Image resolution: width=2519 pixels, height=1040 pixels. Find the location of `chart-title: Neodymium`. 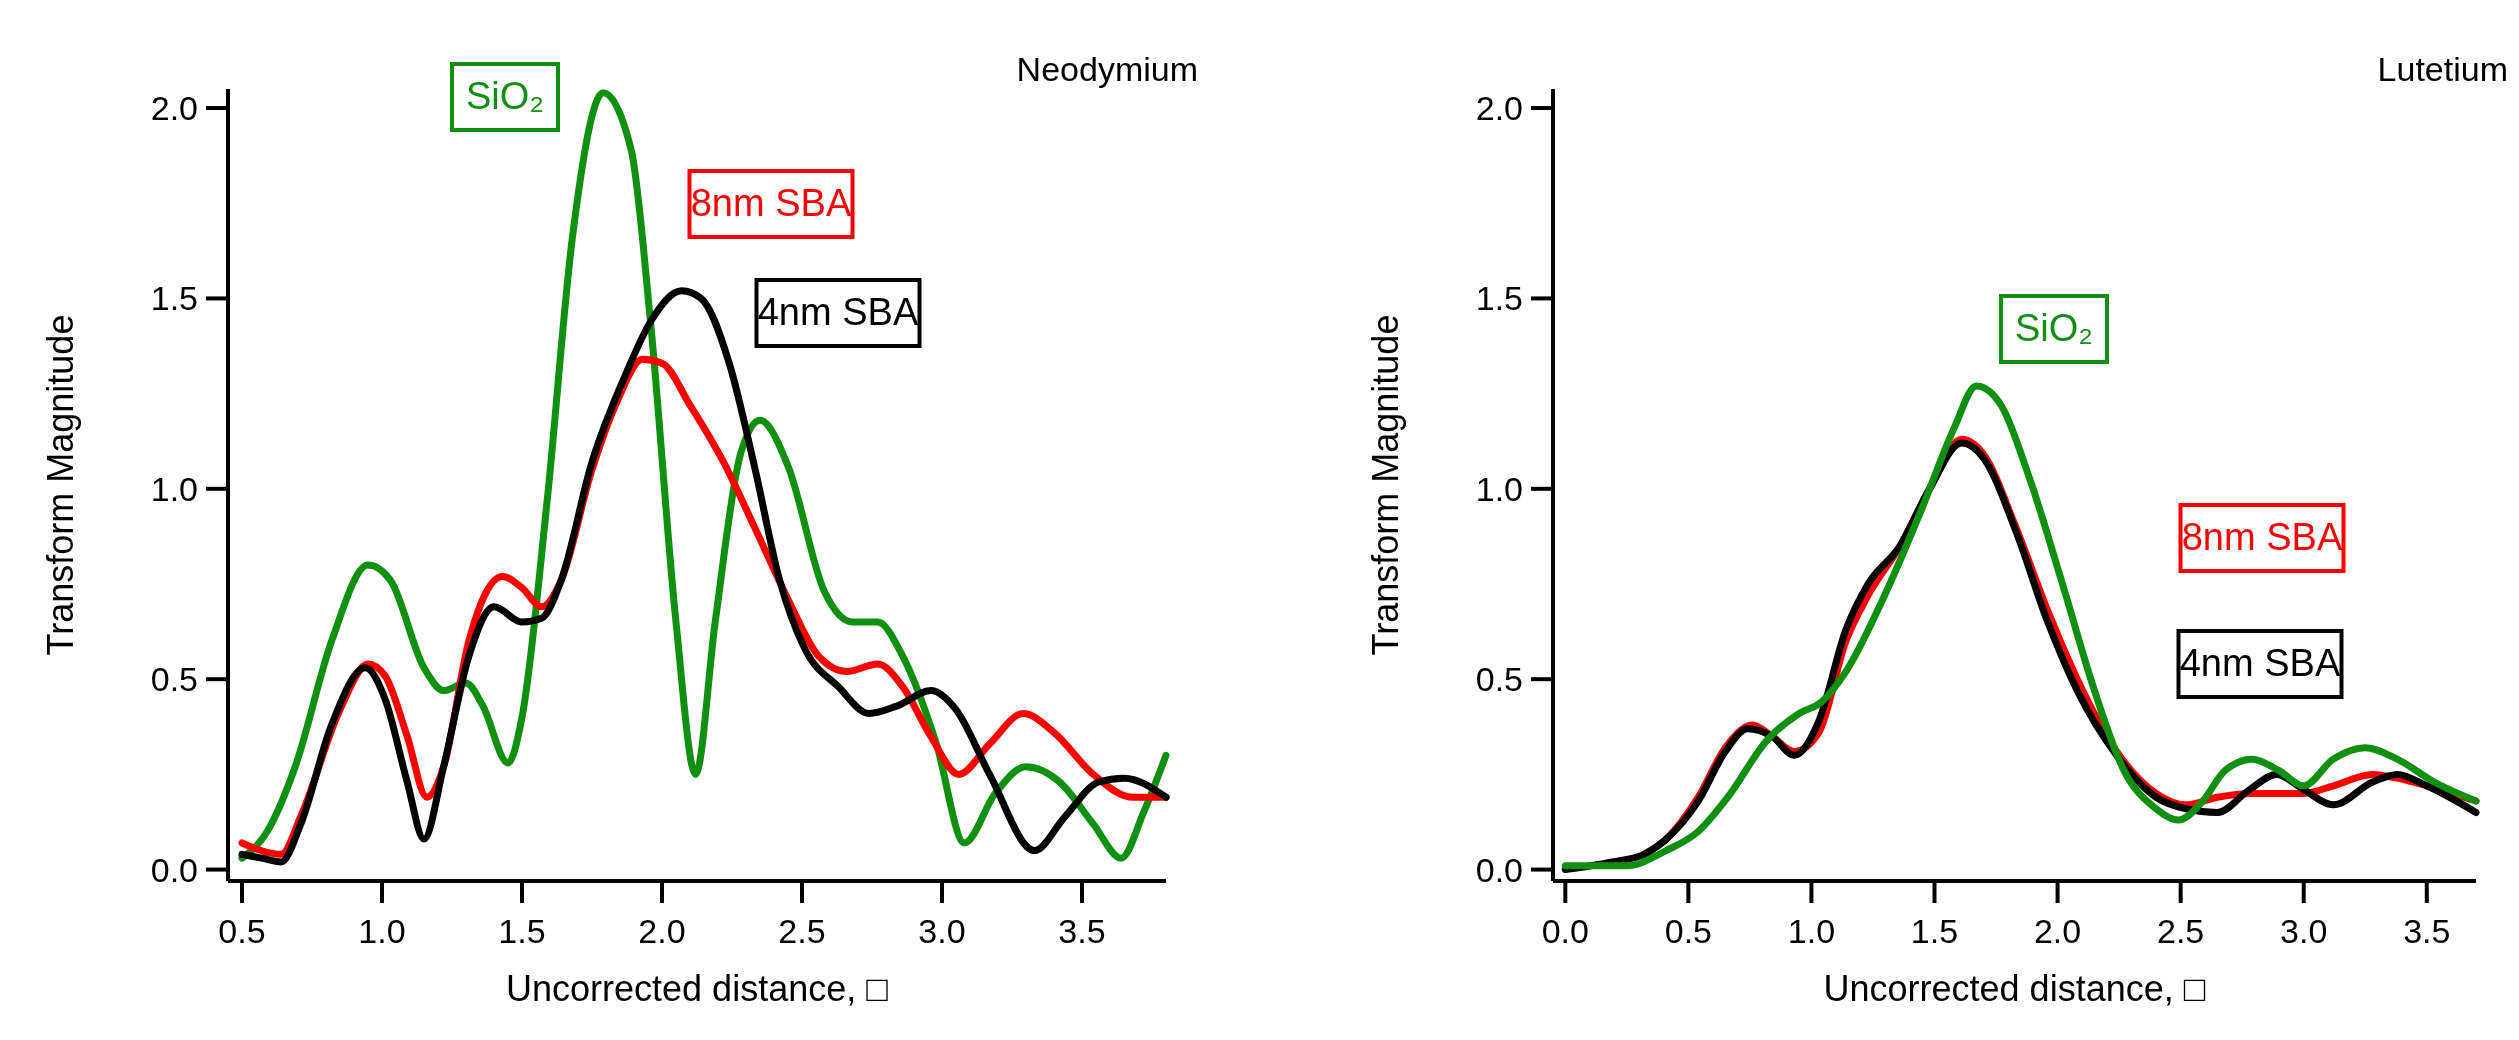

chart-title: Neodymium is located at coordinates (1107, 69).